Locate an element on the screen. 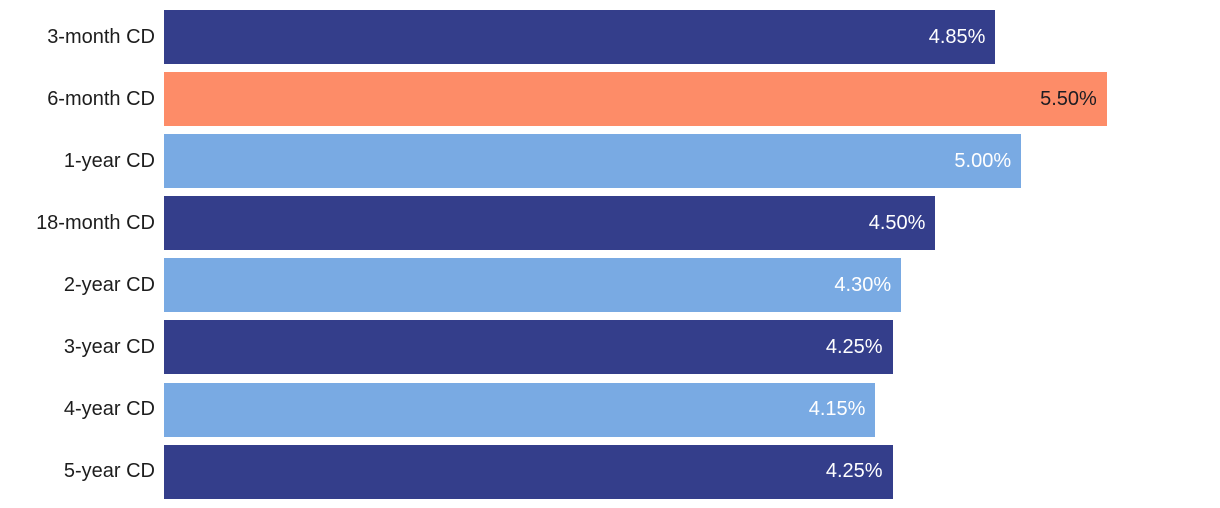  value-label: 4.15% is located at coordinates (837, 409).